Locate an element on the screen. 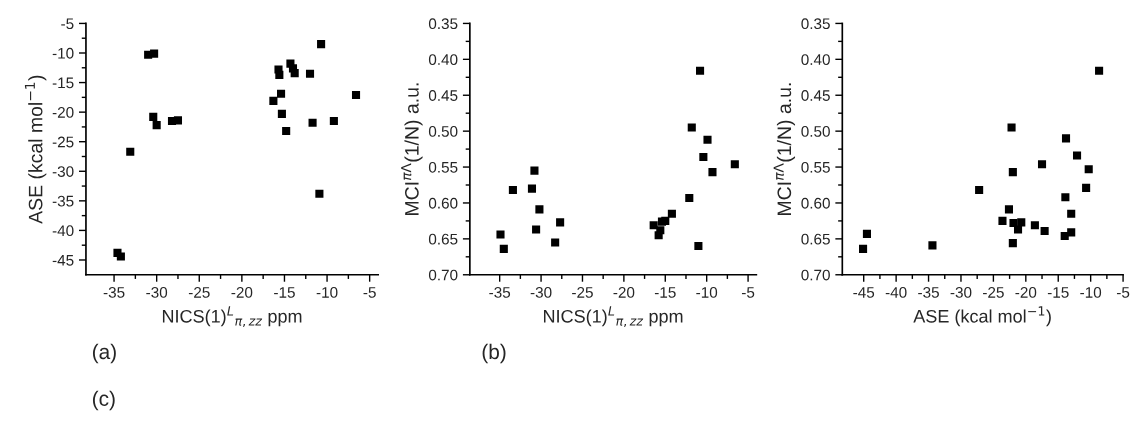  y-tick-label: -35 is located at coordinates (63, 201).